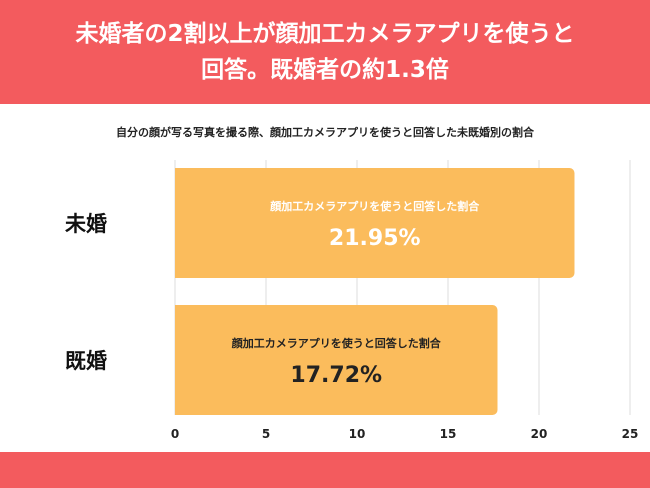 The height and width of the screenshot is (488, 650). I want to click on data-label: 17.72%, so click(336, 375).